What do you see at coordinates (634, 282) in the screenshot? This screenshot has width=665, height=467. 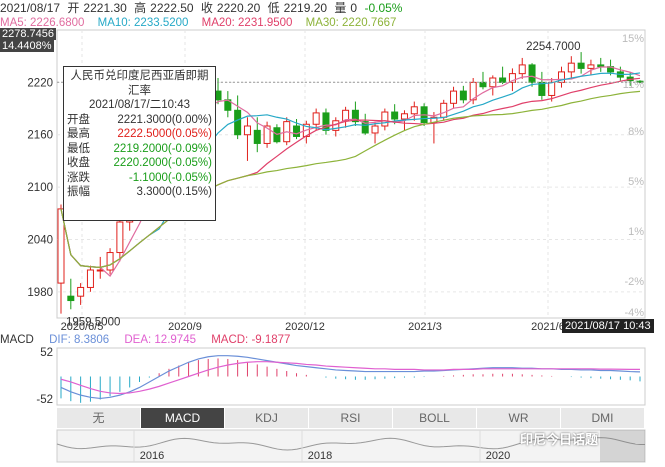 I see `y-right-tick-label: -2%` at bounding box center [634, 282].